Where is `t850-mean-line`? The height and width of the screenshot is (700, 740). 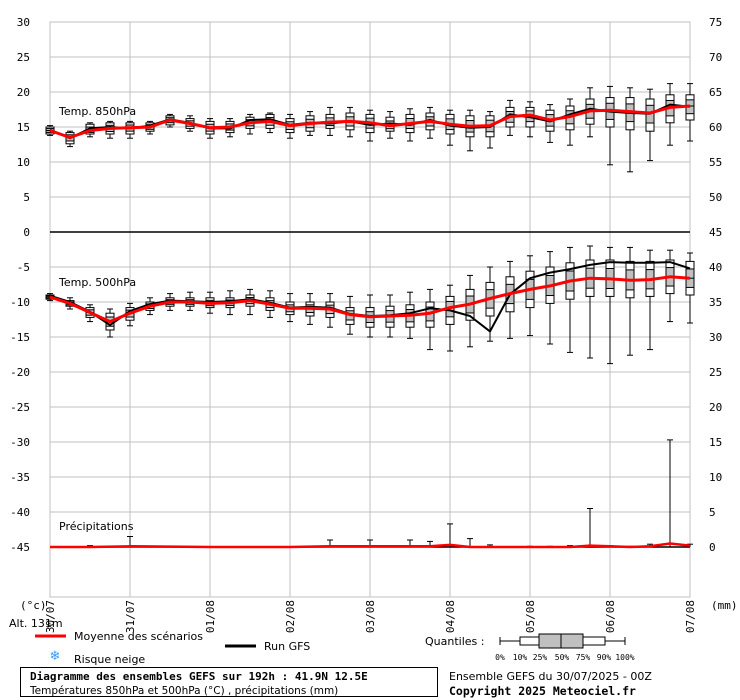
t850-mean-line is located at coordinates (370, 121).